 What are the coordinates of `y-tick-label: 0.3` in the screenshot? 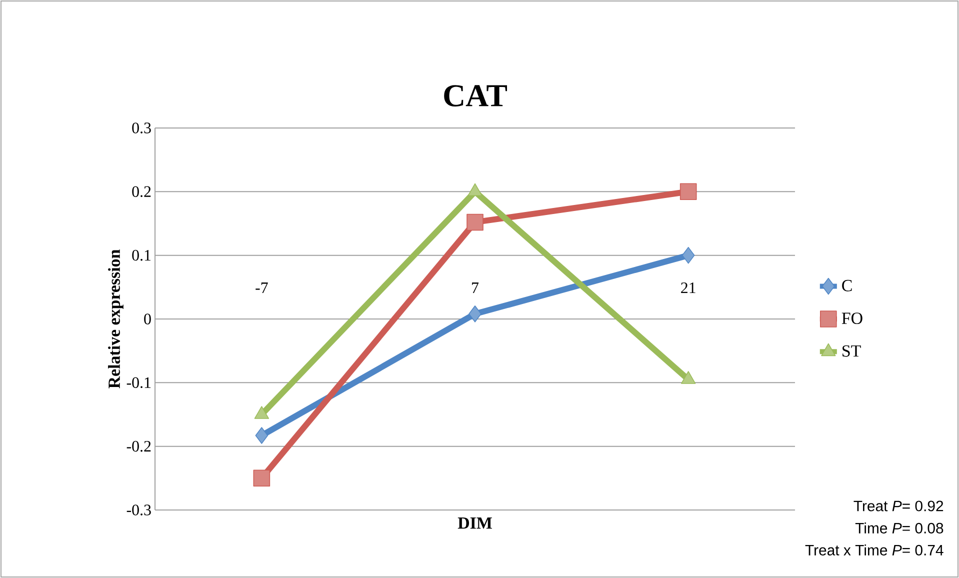 It's located at (141, 128).